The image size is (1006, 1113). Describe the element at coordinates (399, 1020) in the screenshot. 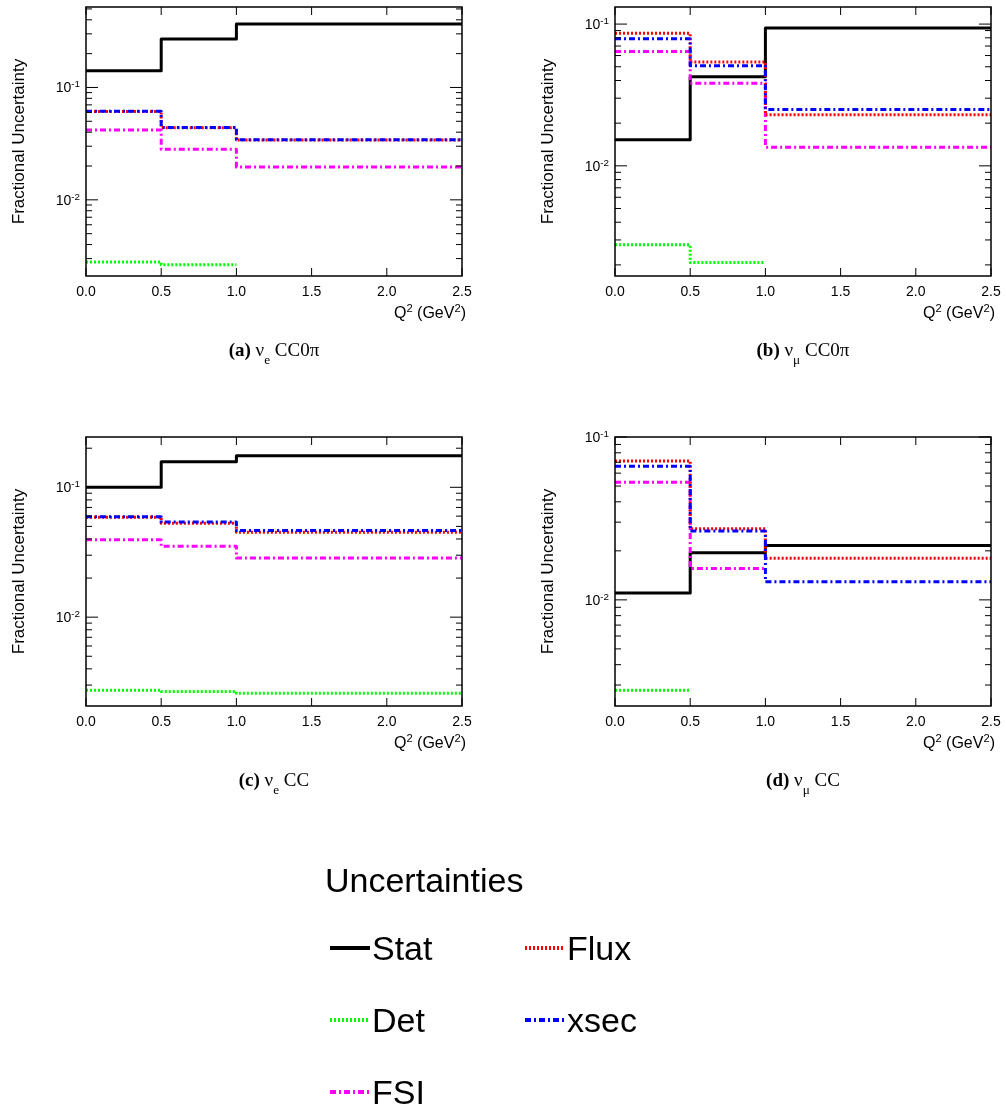

I see `legend-label: Det` at that location.